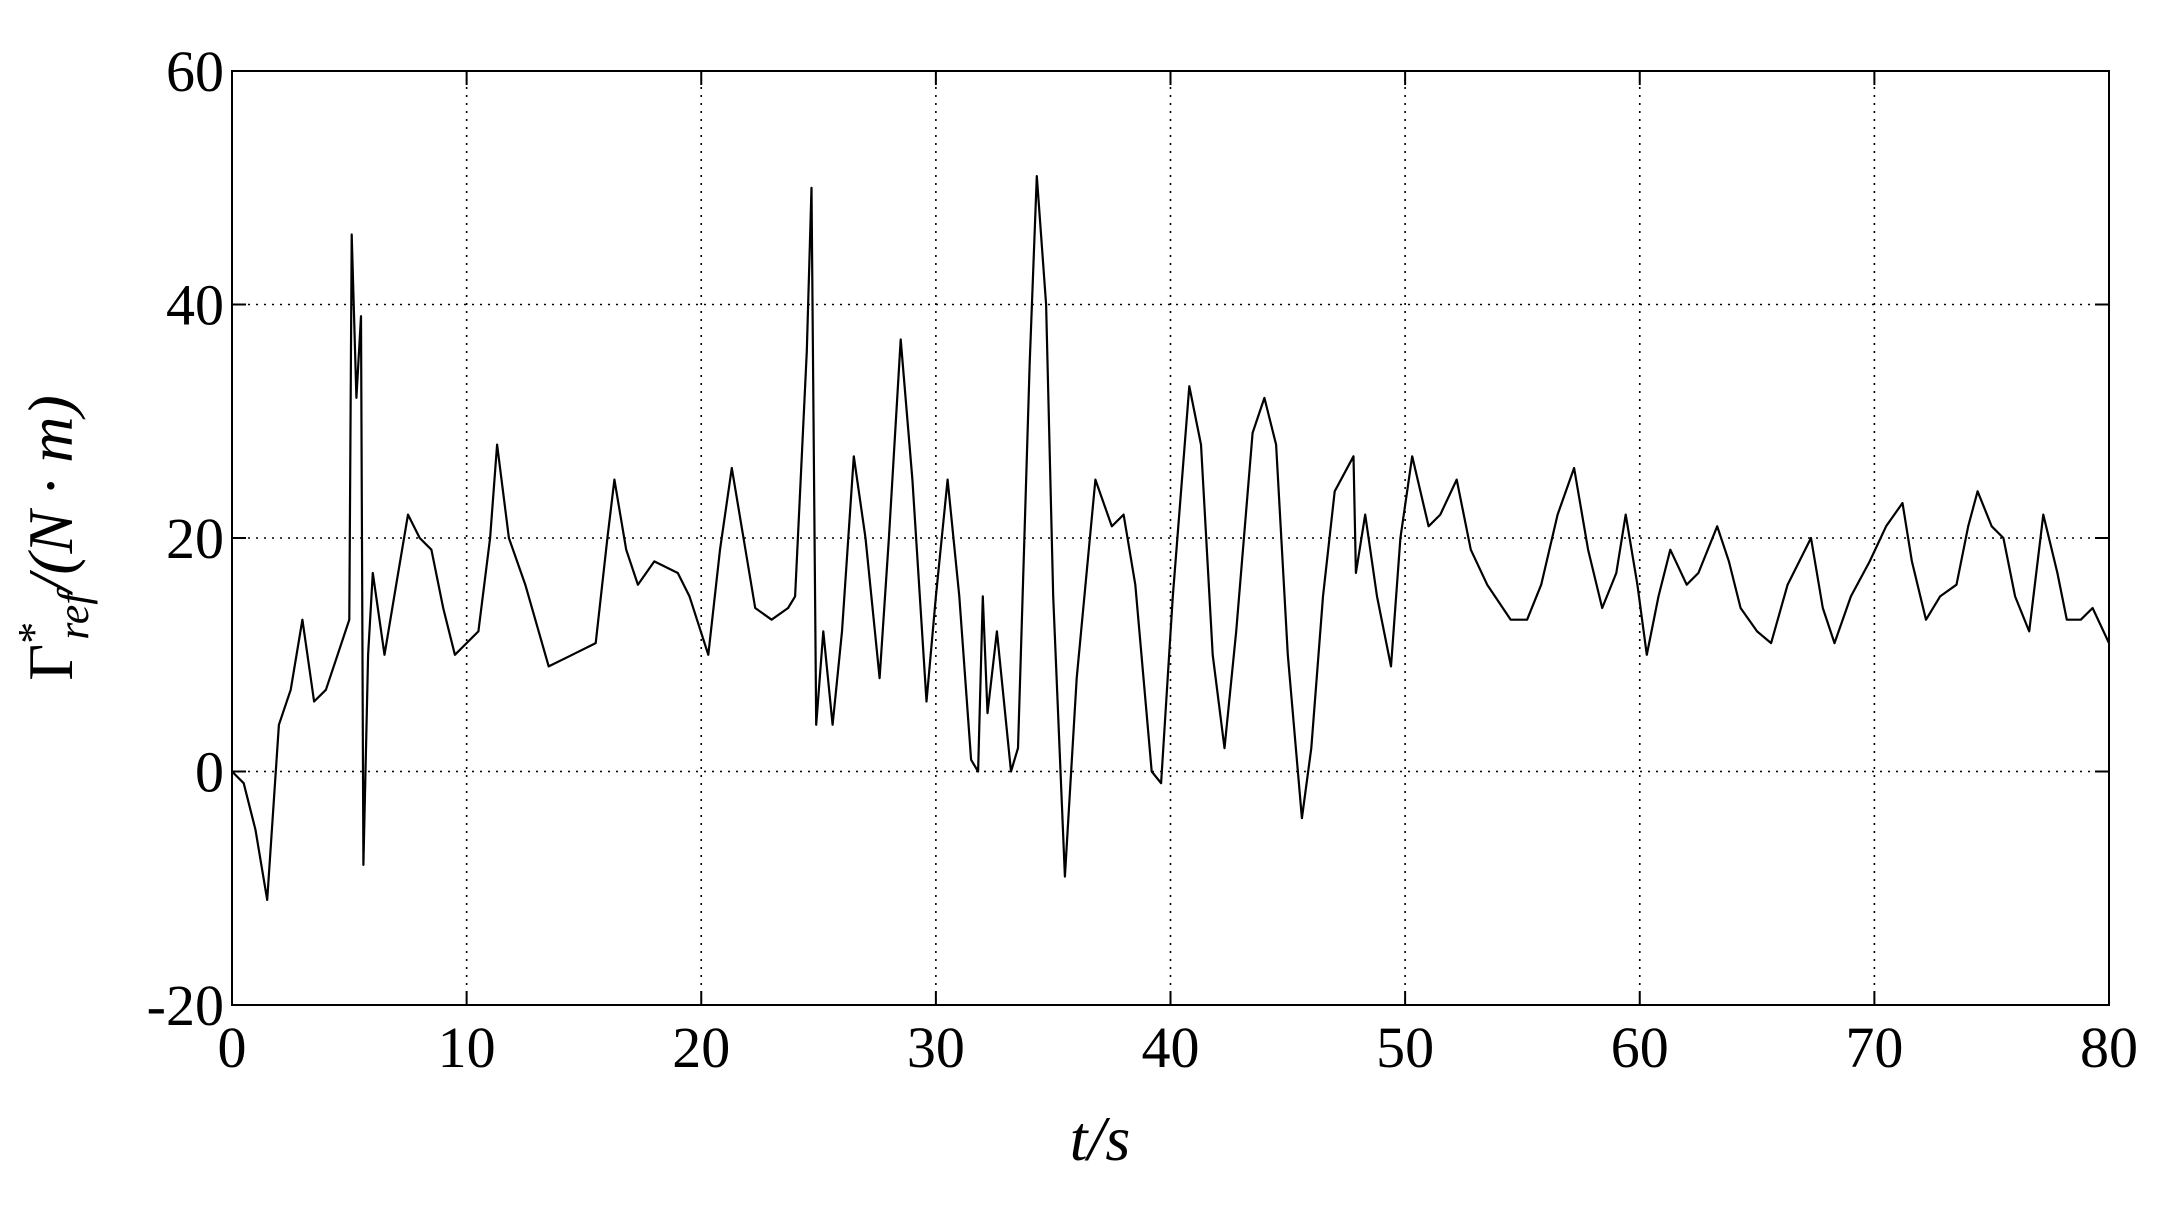  What do you see at coordinates (195, 305) in the screenshot?
I see `y-tick-label: 40` at bounding box center [195, 305].